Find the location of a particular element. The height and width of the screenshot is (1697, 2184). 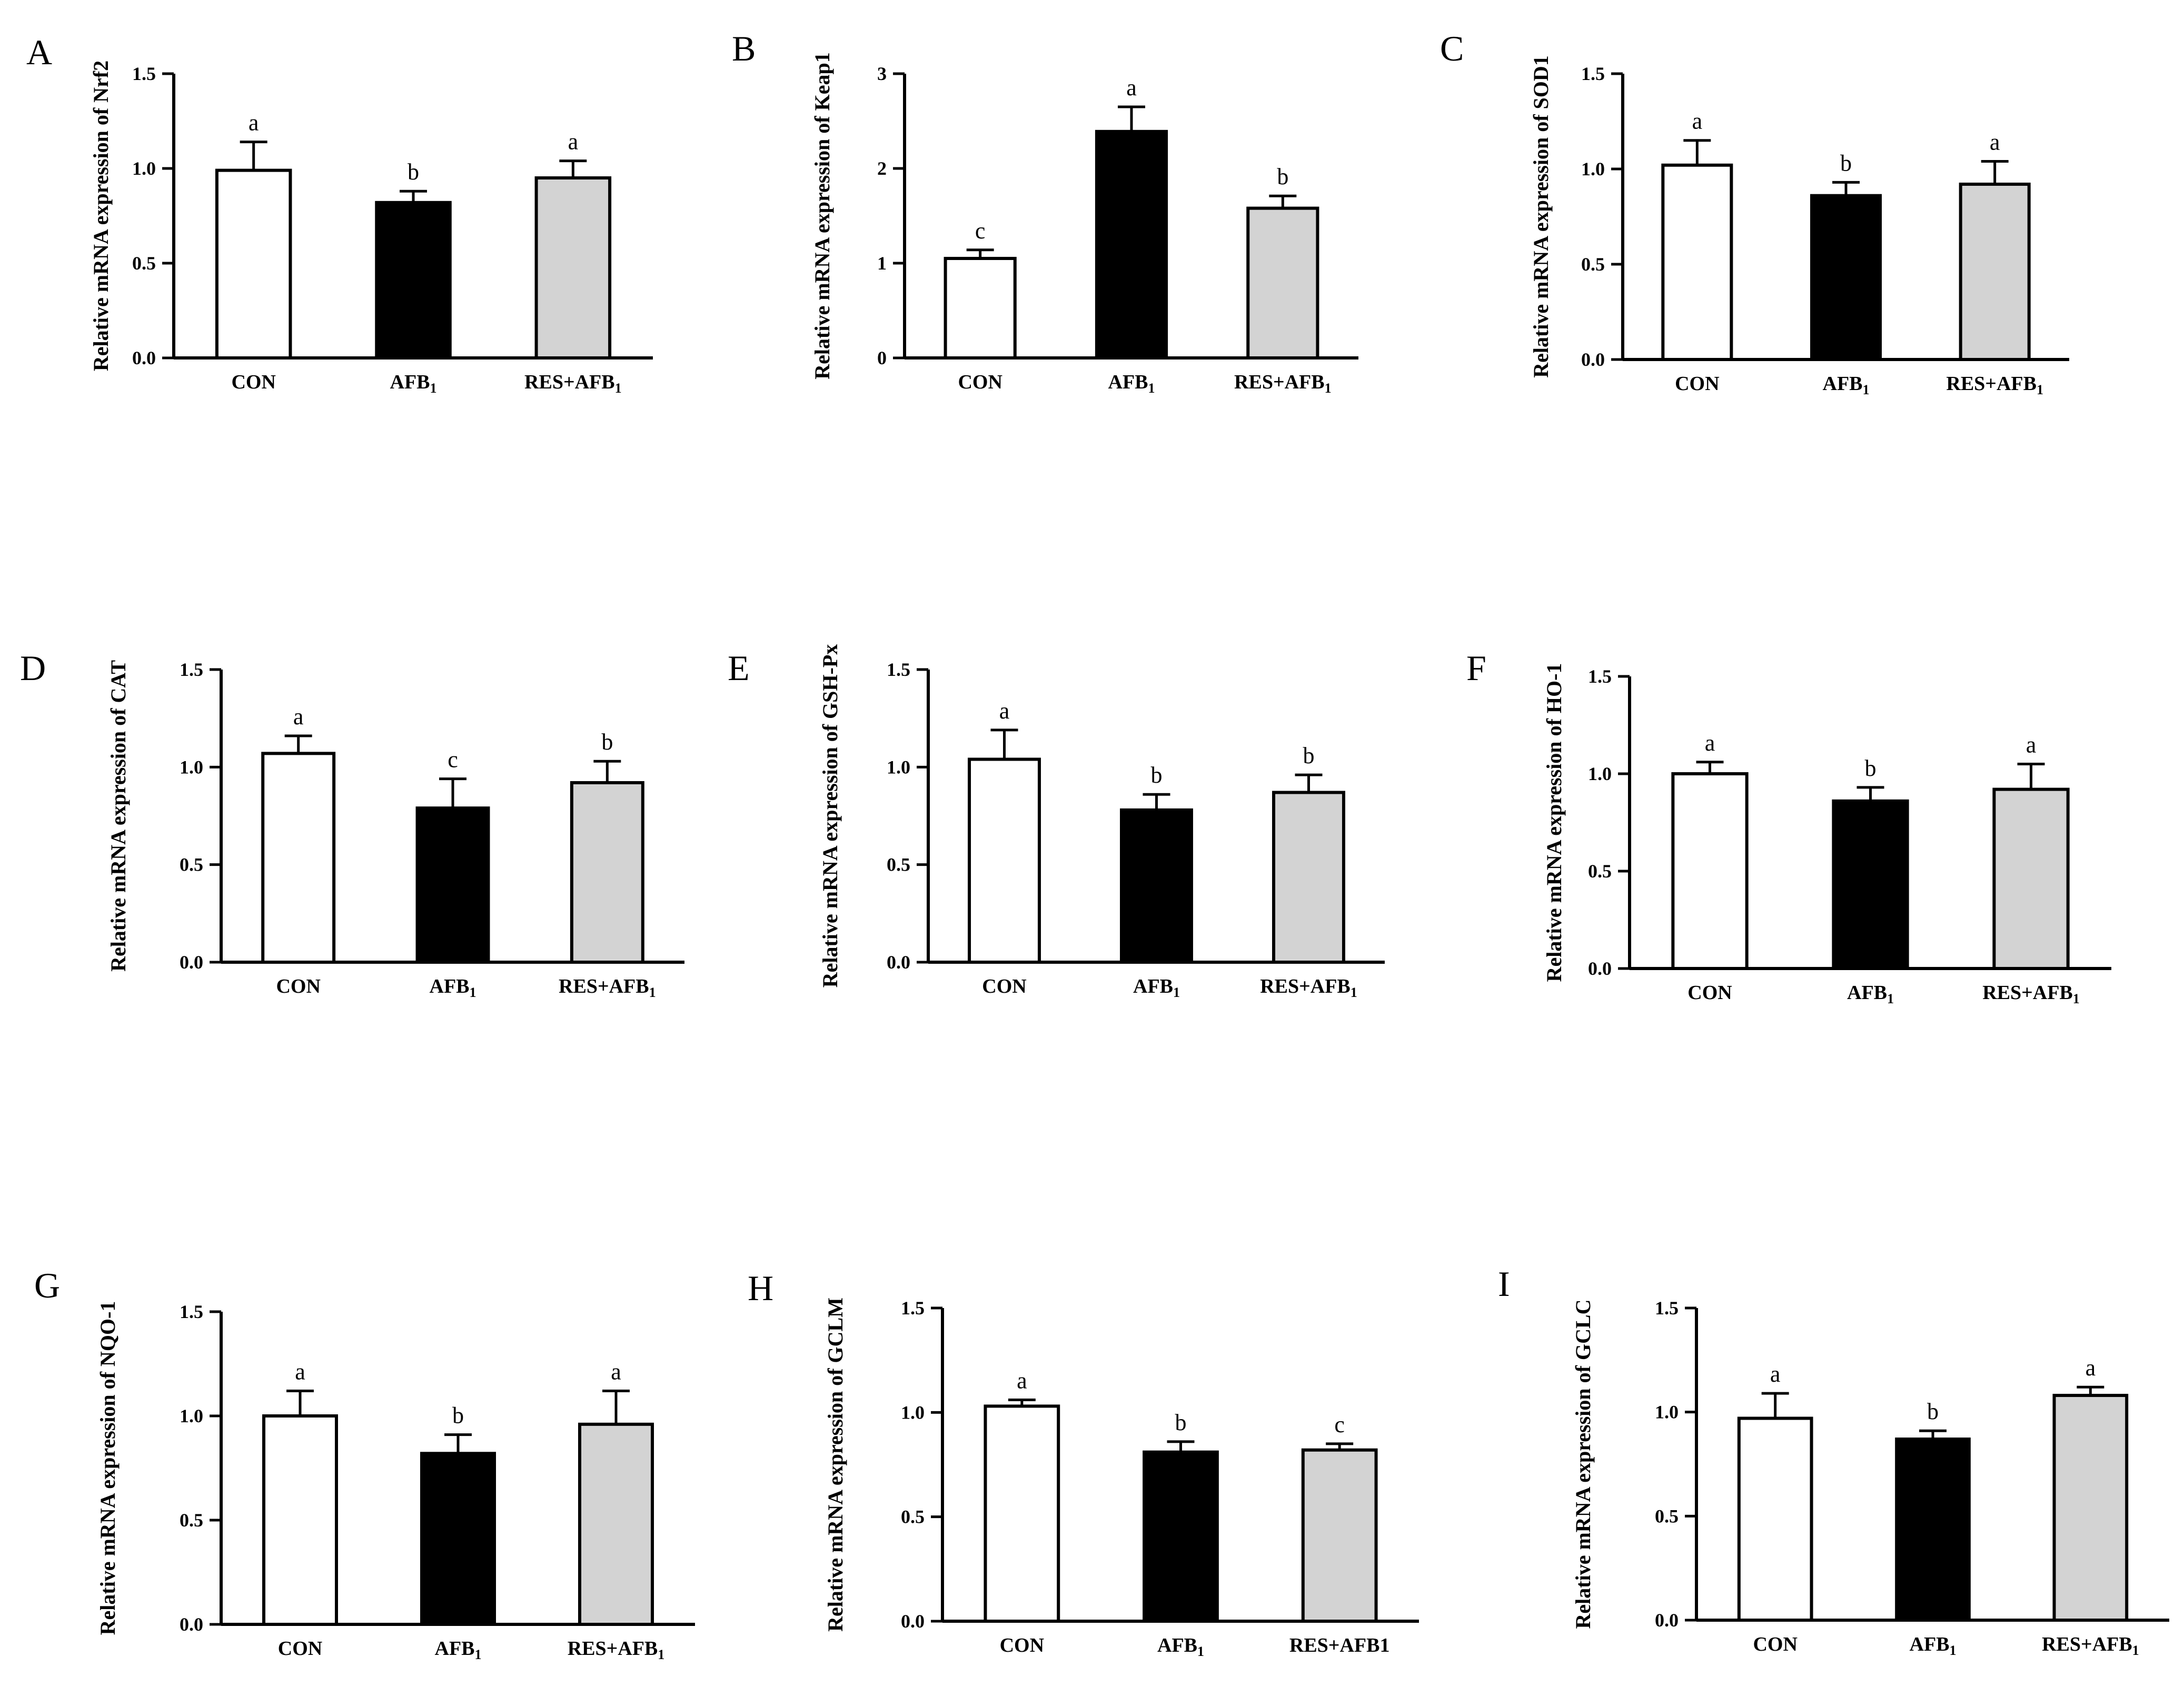

panel-letter: F is located at coordinates (1476, 668).